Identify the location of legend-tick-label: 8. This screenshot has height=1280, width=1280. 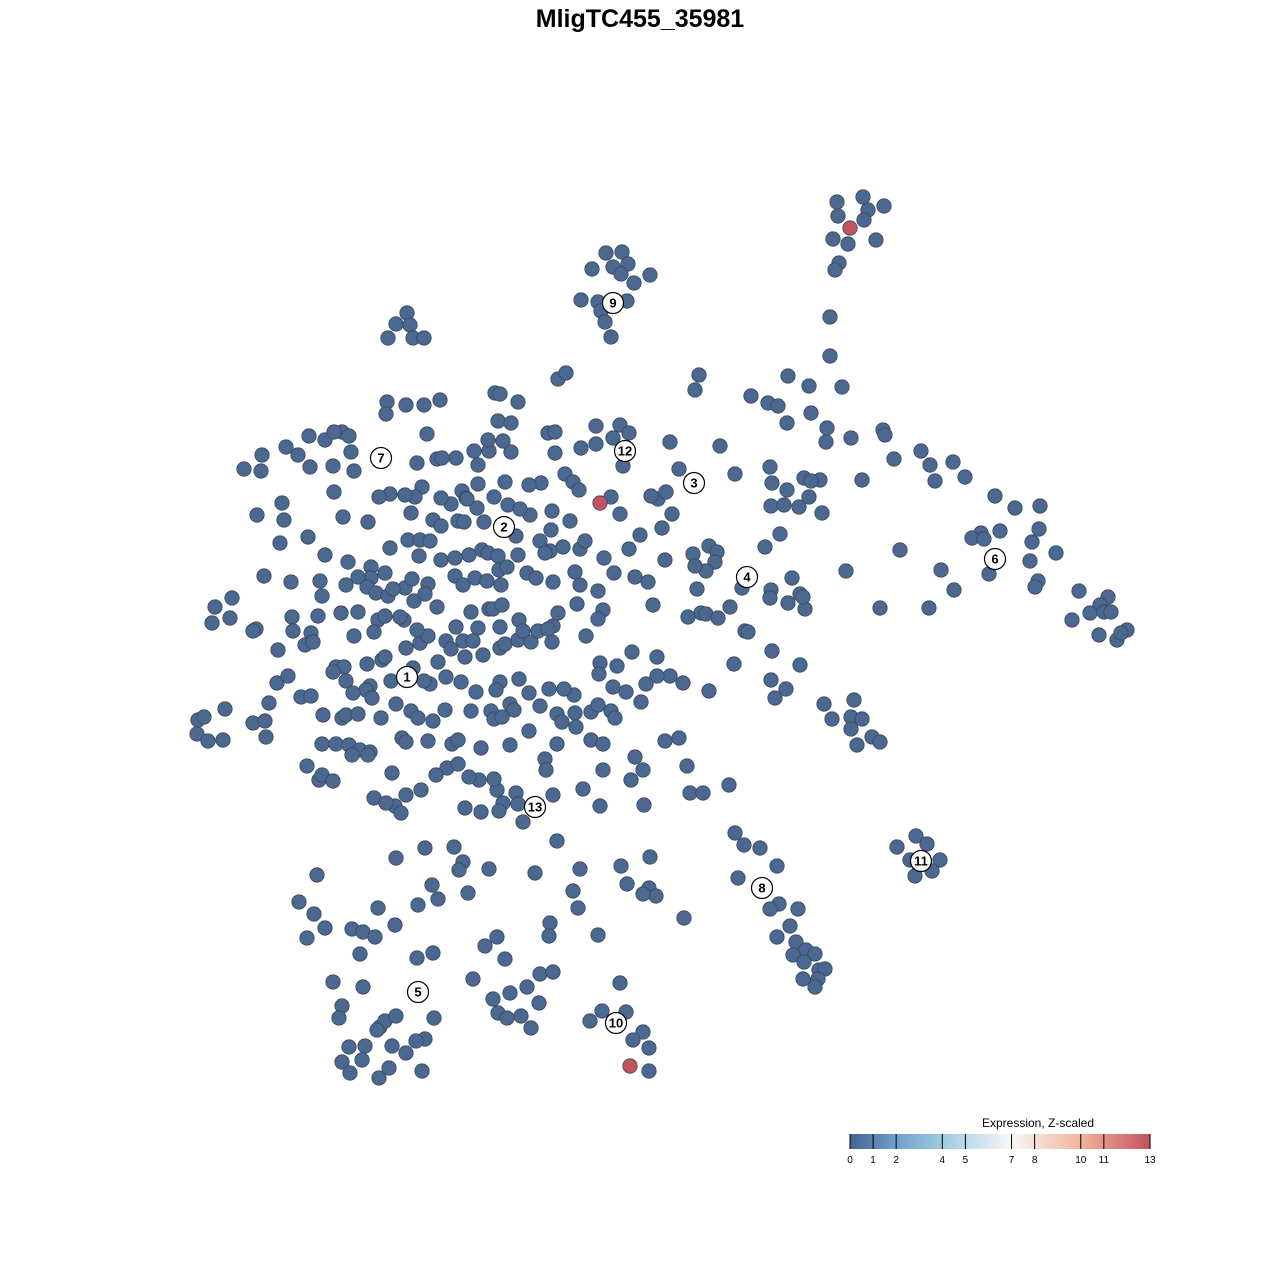
(1035, 1160).